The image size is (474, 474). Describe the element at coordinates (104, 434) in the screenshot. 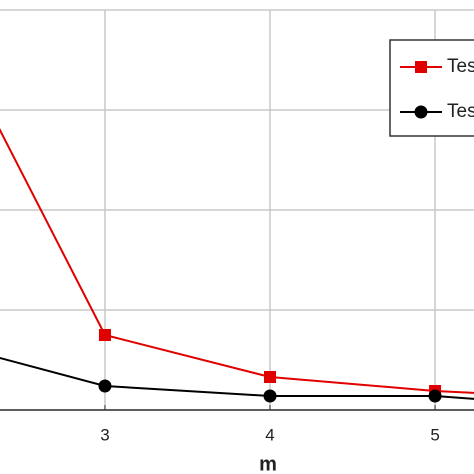

I see `x-tick-label: 3` at that location.